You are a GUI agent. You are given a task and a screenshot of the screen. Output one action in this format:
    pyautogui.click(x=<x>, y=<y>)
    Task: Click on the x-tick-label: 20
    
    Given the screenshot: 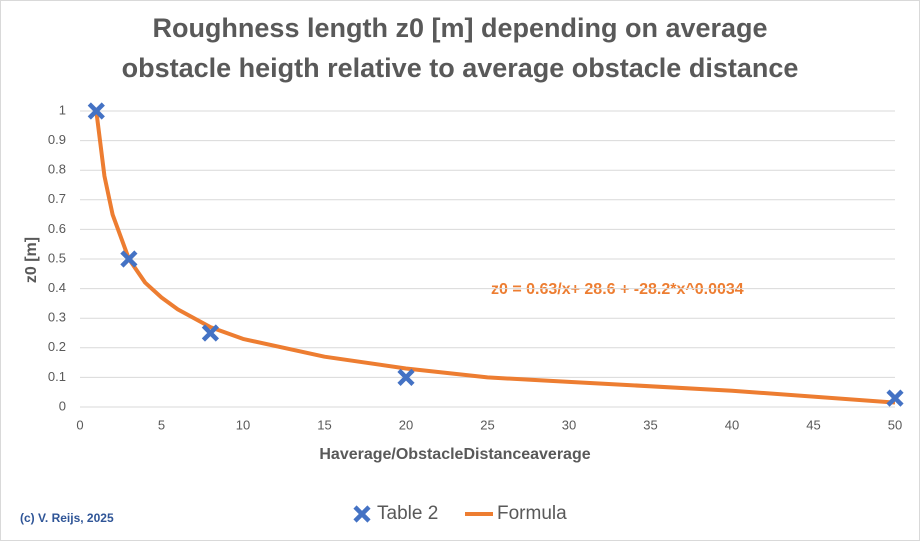 What is the action you would take?
    pyautogui.click(x=406, y=424)
    